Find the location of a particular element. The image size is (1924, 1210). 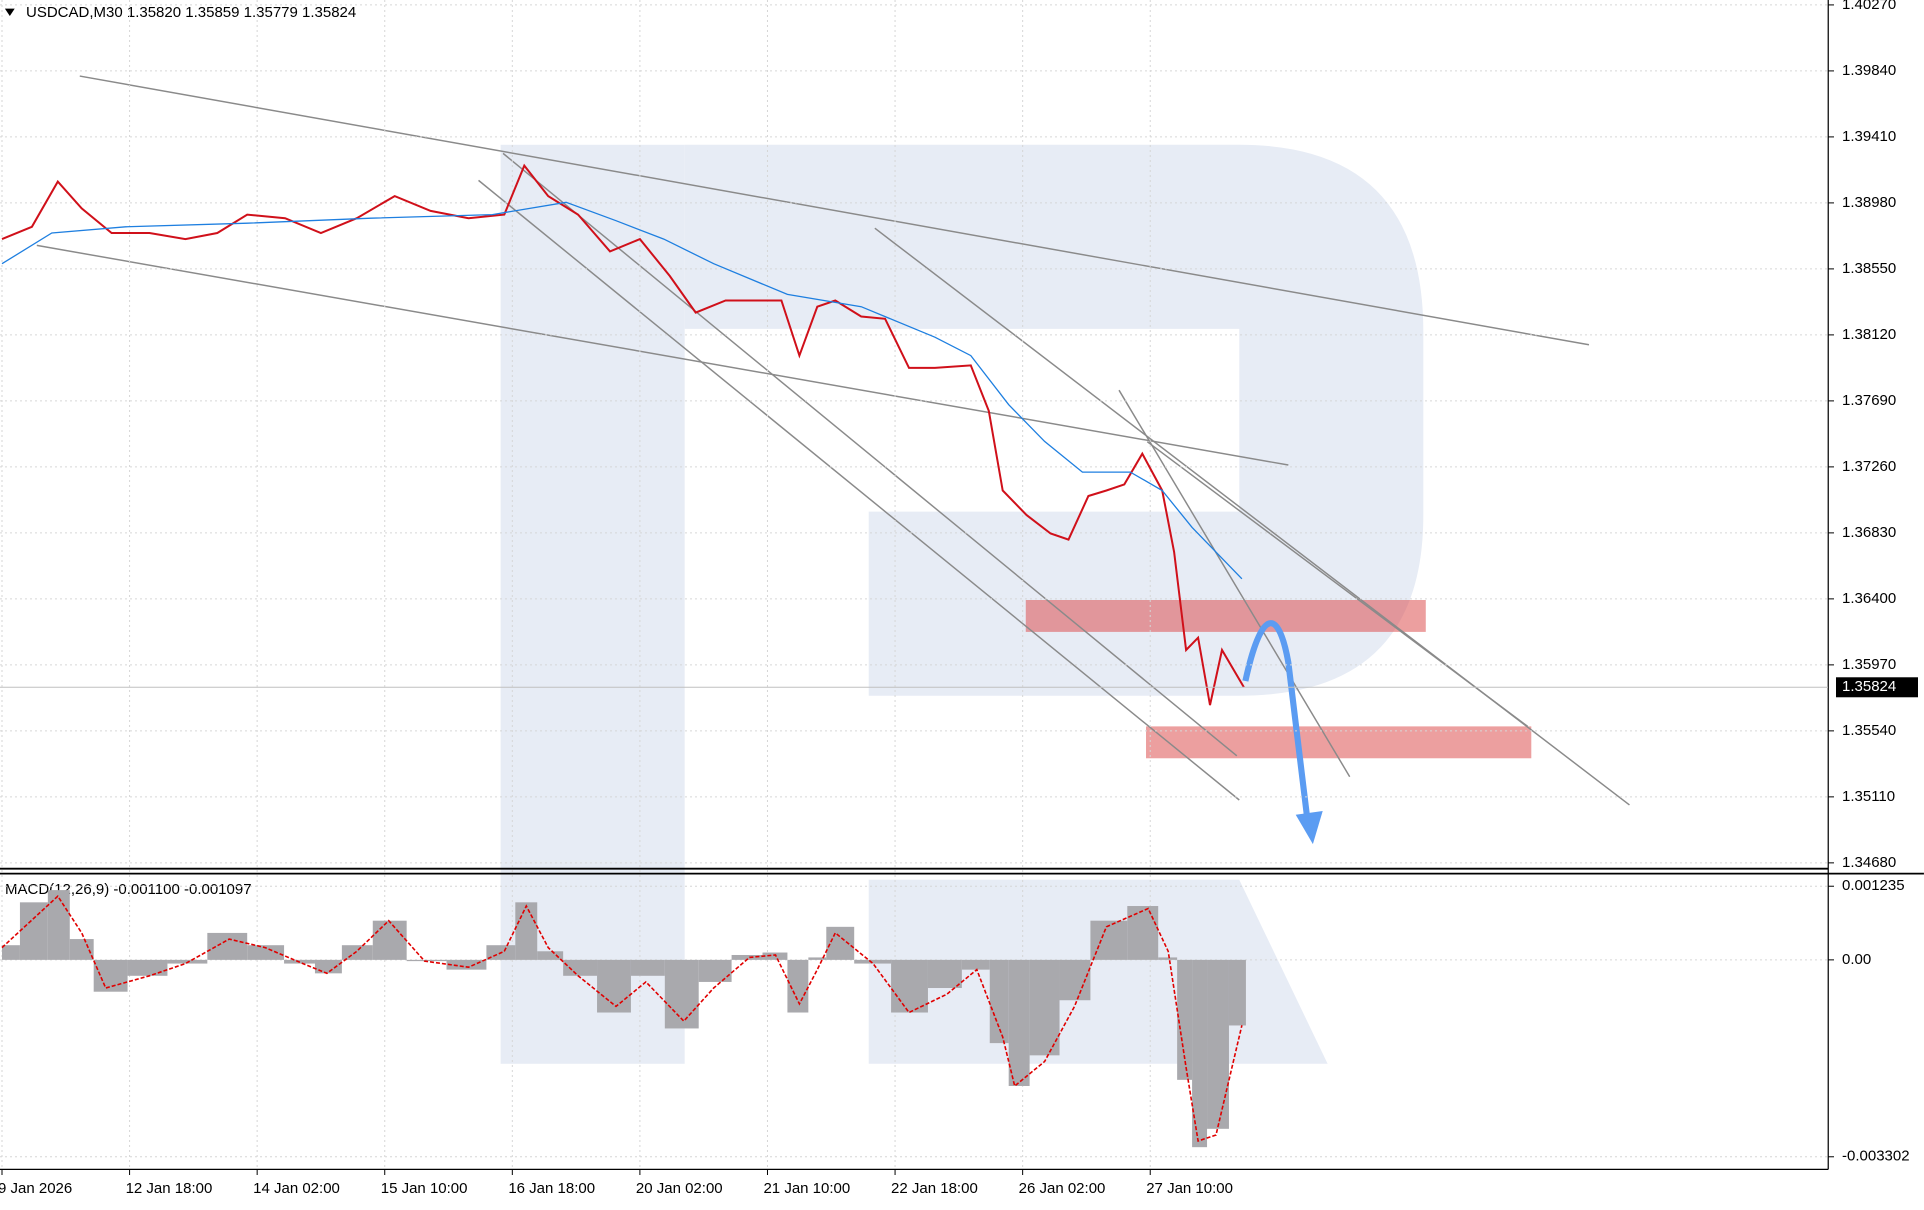

signal-line is located at coordinates (622, 1018).